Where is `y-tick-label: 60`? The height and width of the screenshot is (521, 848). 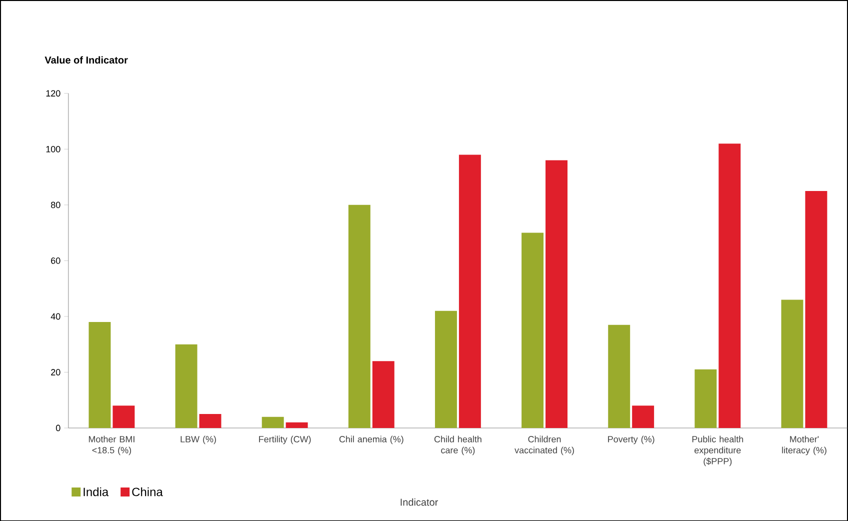 y-tick-label: 60 is located at coordinates (55, 260).